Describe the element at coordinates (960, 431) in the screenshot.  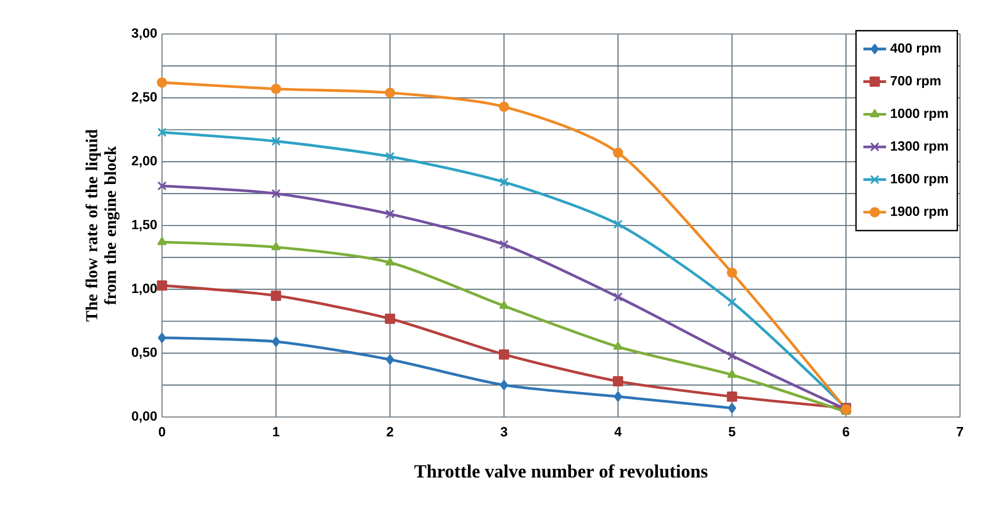
I see `x-tick-label: 7` at that location.